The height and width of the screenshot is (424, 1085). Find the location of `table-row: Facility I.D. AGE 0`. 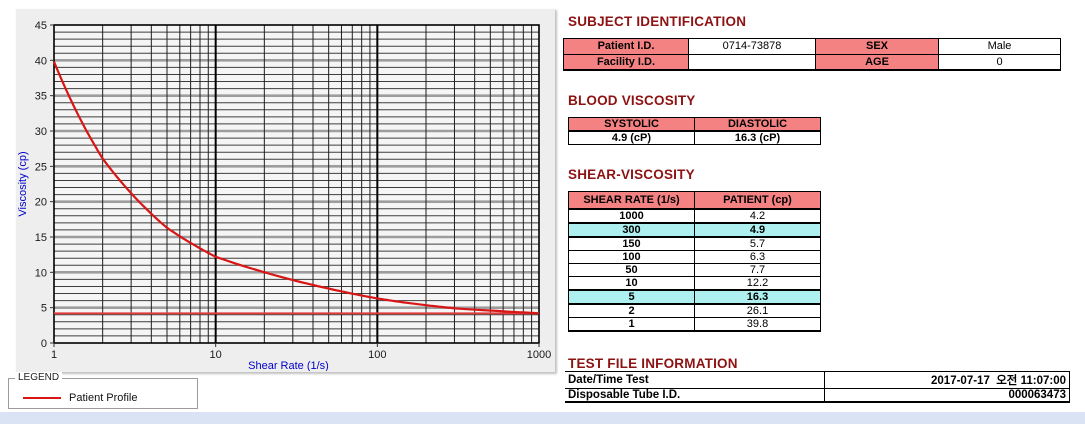

table-row: Facility I.D. AGE 0 is located at coordinates (812, 61).